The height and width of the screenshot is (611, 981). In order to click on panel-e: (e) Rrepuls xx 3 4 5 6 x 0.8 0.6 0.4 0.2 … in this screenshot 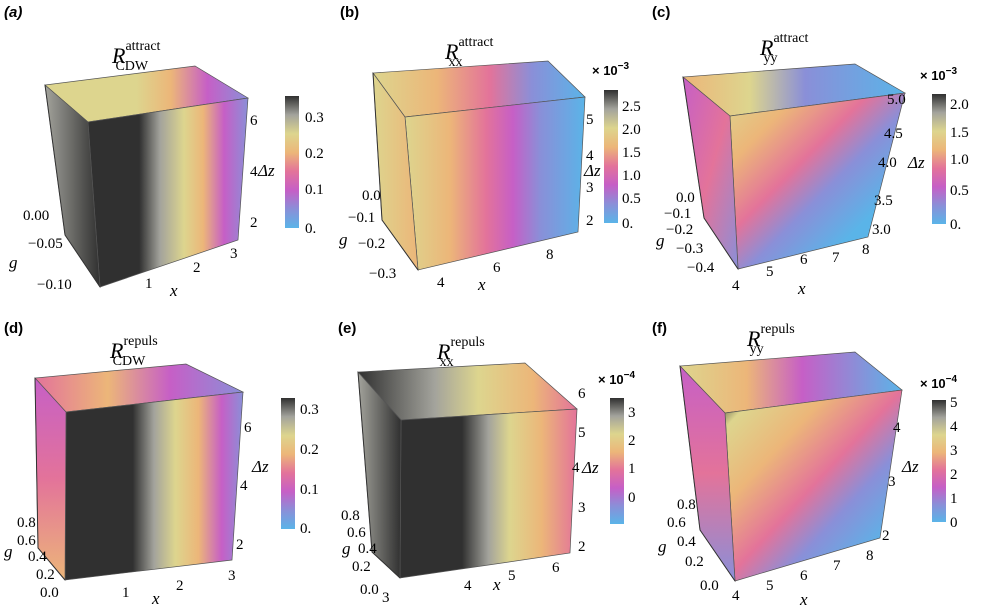, I will do `click(487, 463)`.